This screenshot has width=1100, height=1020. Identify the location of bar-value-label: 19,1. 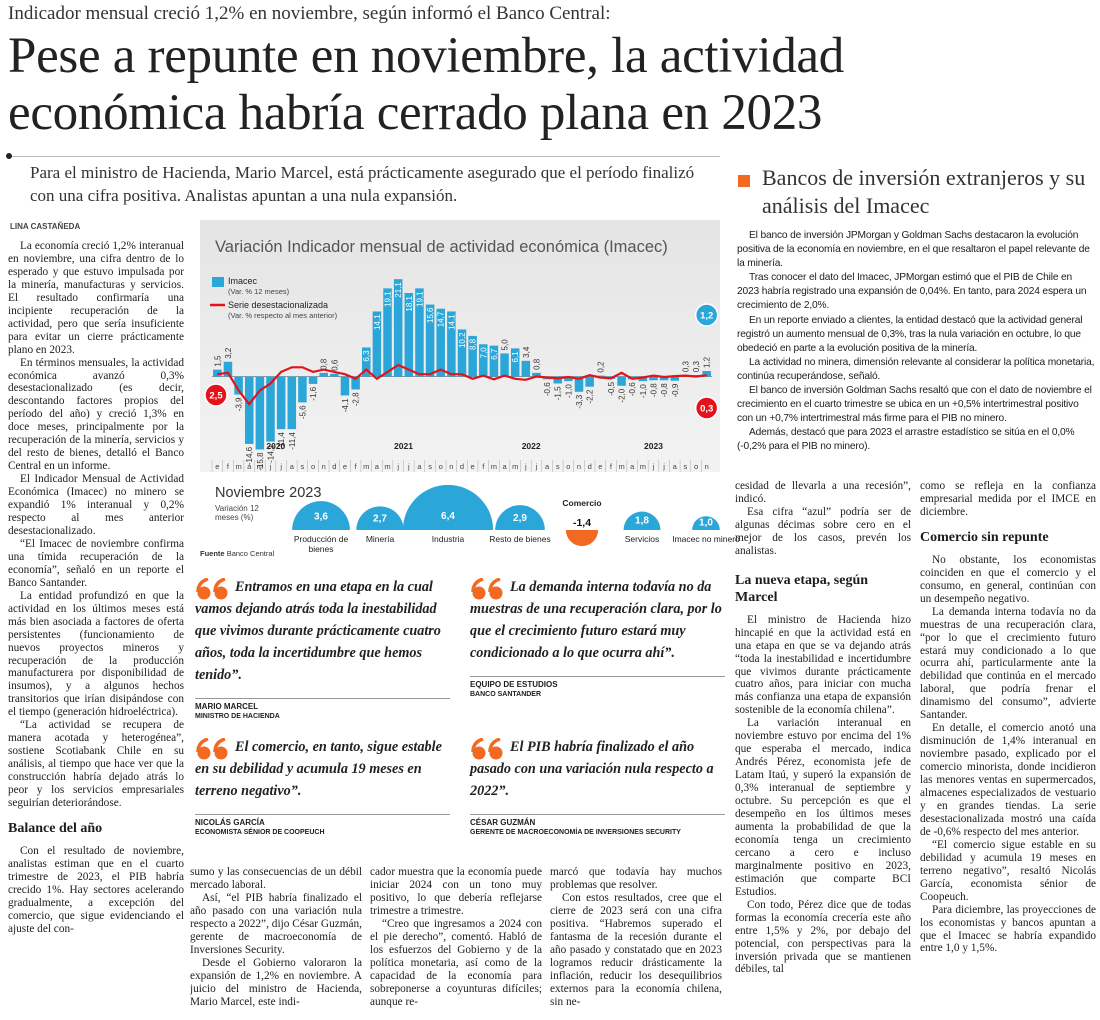
(388, 299).